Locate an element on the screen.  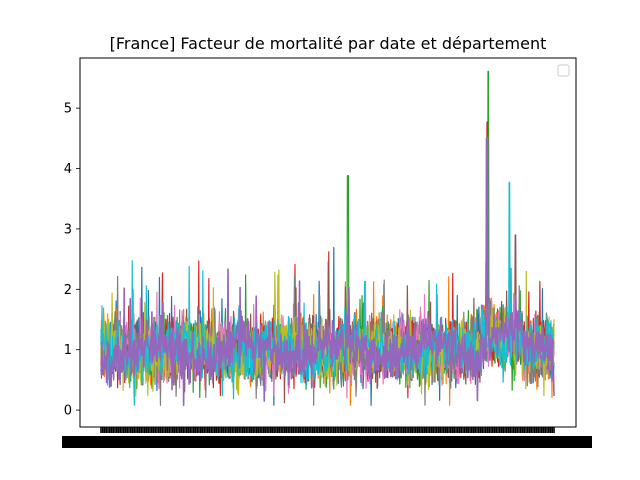
legend-box is located at coordinates (563, 70).